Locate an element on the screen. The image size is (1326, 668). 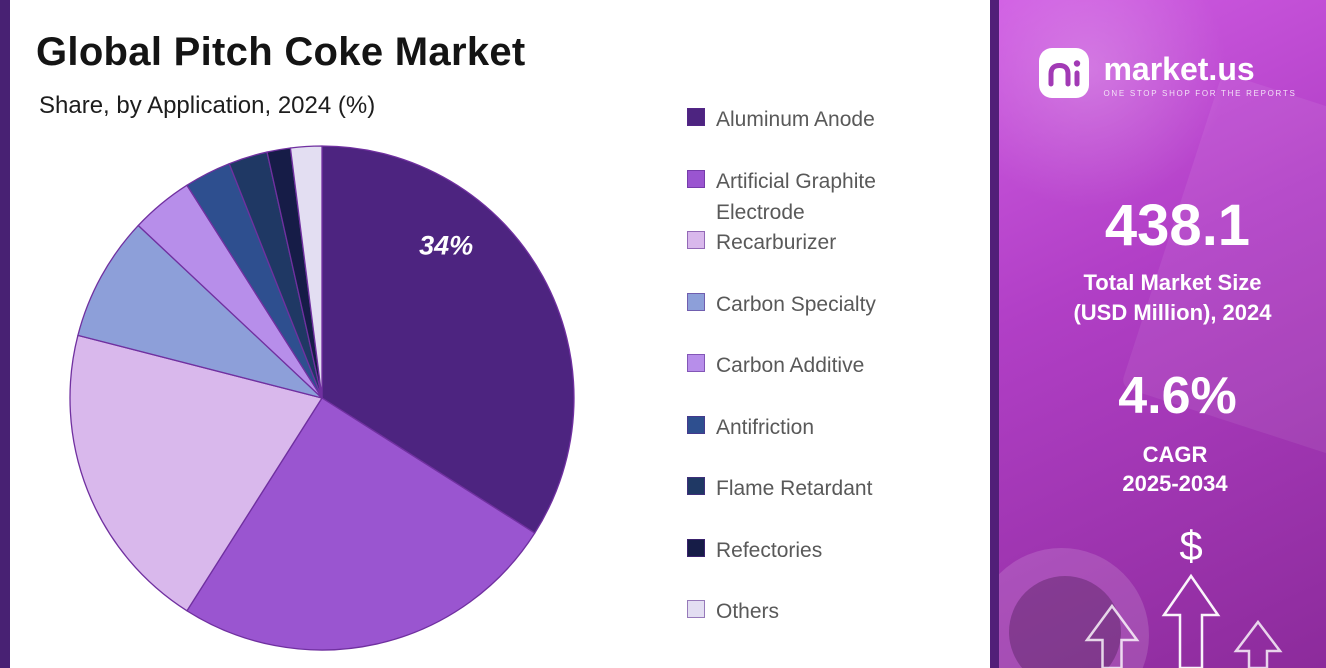
marketus-logo-icon is located at coordinates (1064, 75).